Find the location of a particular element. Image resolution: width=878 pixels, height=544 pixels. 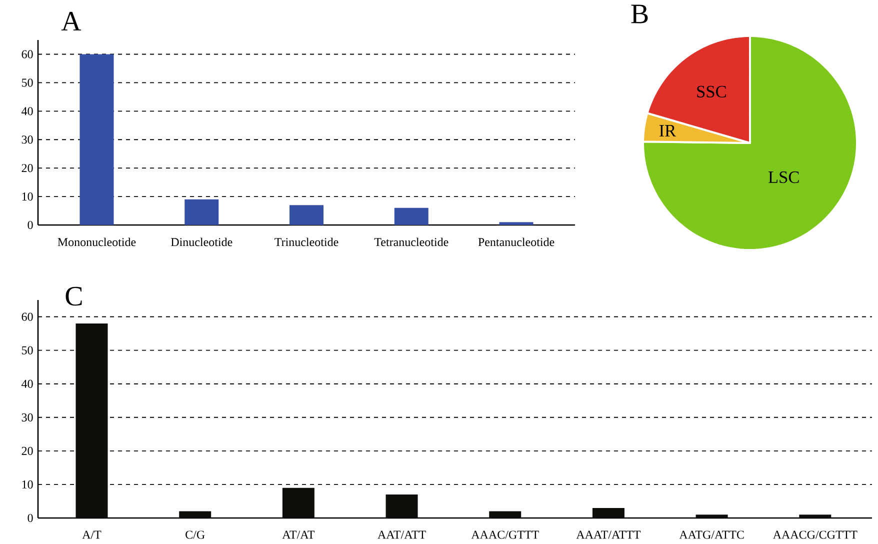

chart-title: A is located at coordinates (71, 21).